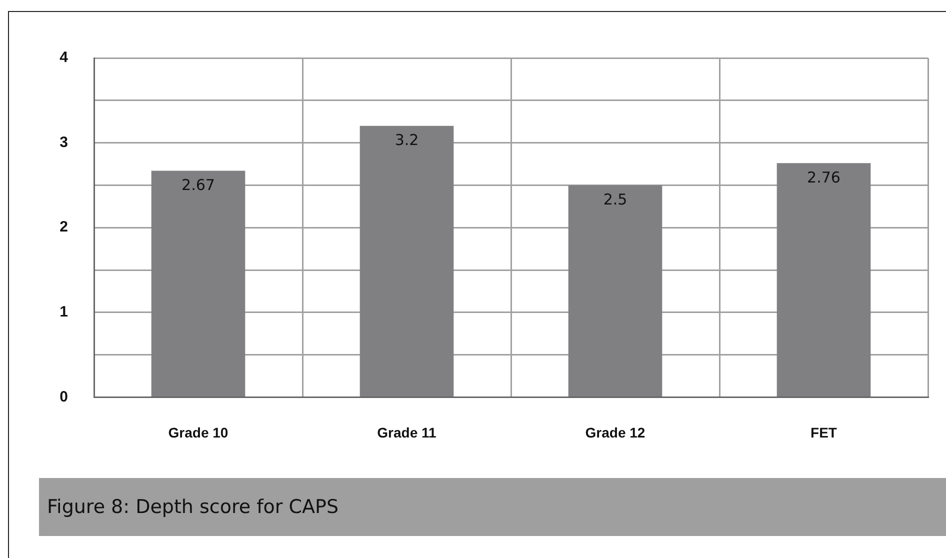  What do you see at coordinates (64, 57) in the screenshot?
I see `y-tick-label: 4` at bounding box center [64, 57].